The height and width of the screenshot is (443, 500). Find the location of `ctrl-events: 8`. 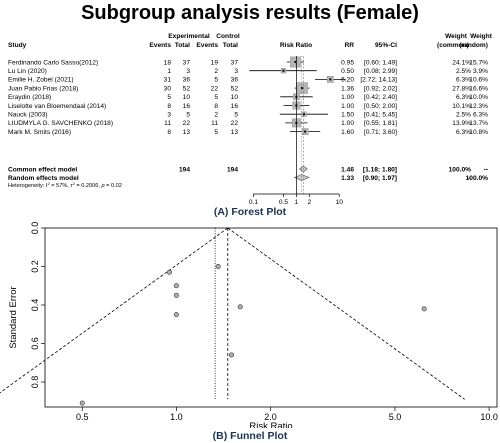

ctrl-events: 8 is located at coordinates (216, 106).